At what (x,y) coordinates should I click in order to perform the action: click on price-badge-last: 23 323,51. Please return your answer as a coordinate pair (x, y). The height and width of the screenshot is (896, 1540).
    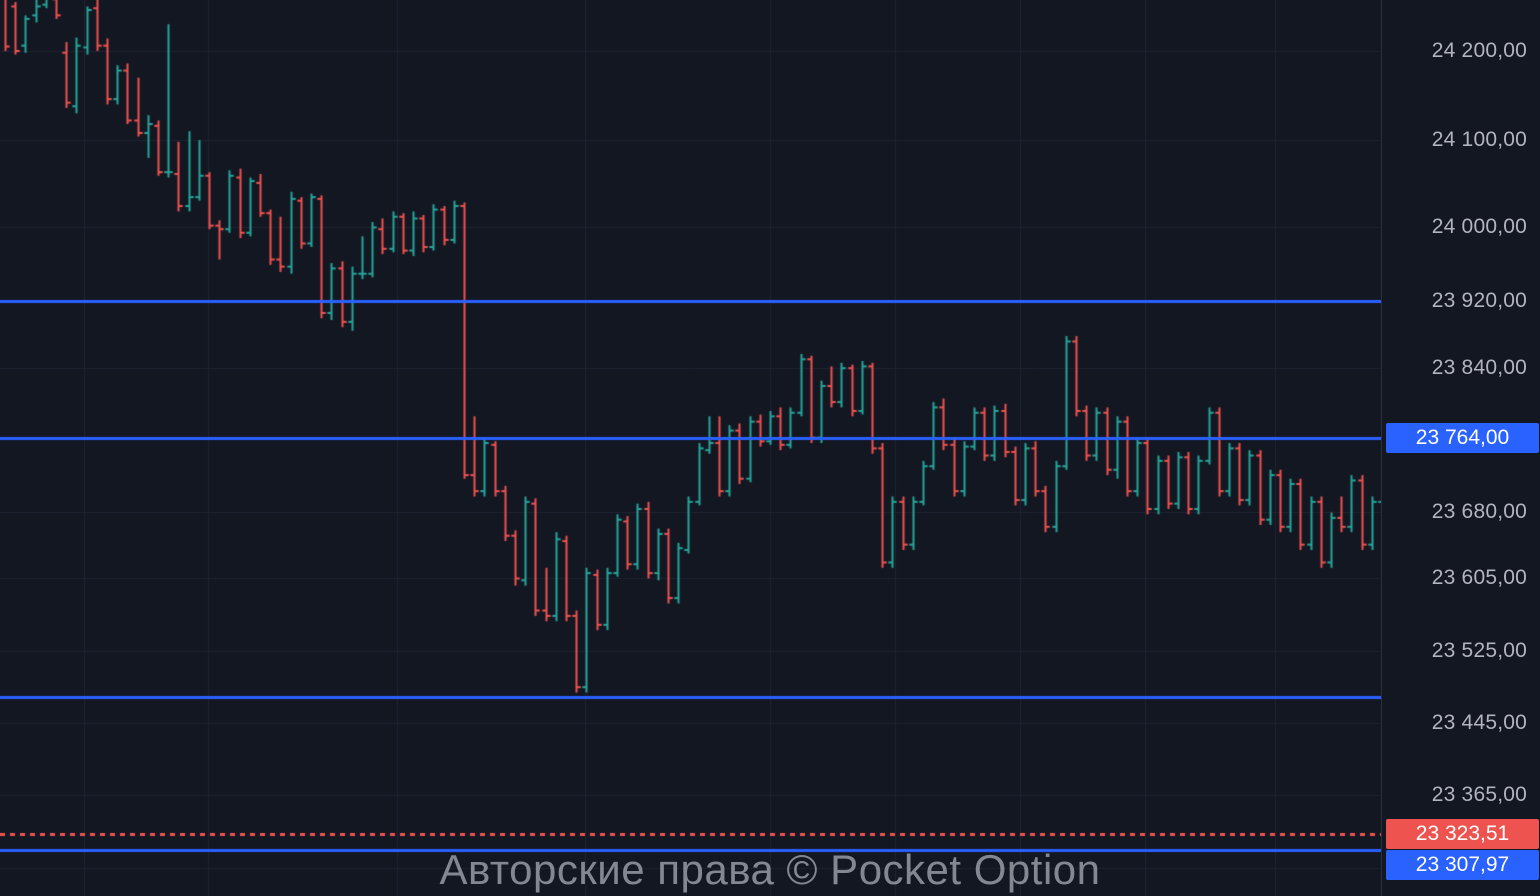
    Looking at the image, I should click on (1462, 834).